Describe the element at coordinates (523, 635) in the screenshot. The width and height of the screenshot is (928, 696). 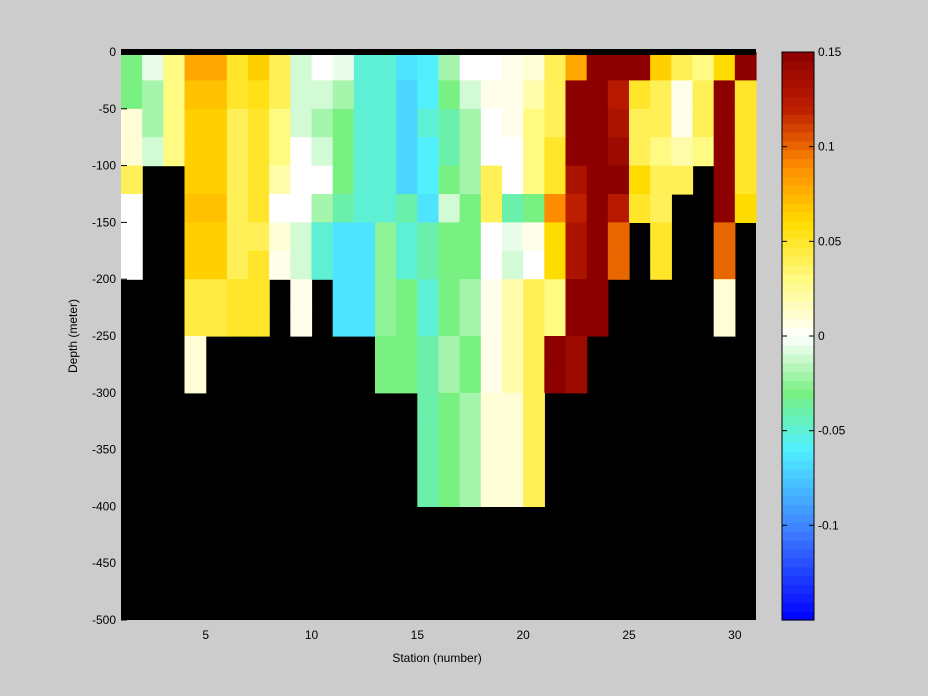
I see `x-tick-label: 20` at that location.